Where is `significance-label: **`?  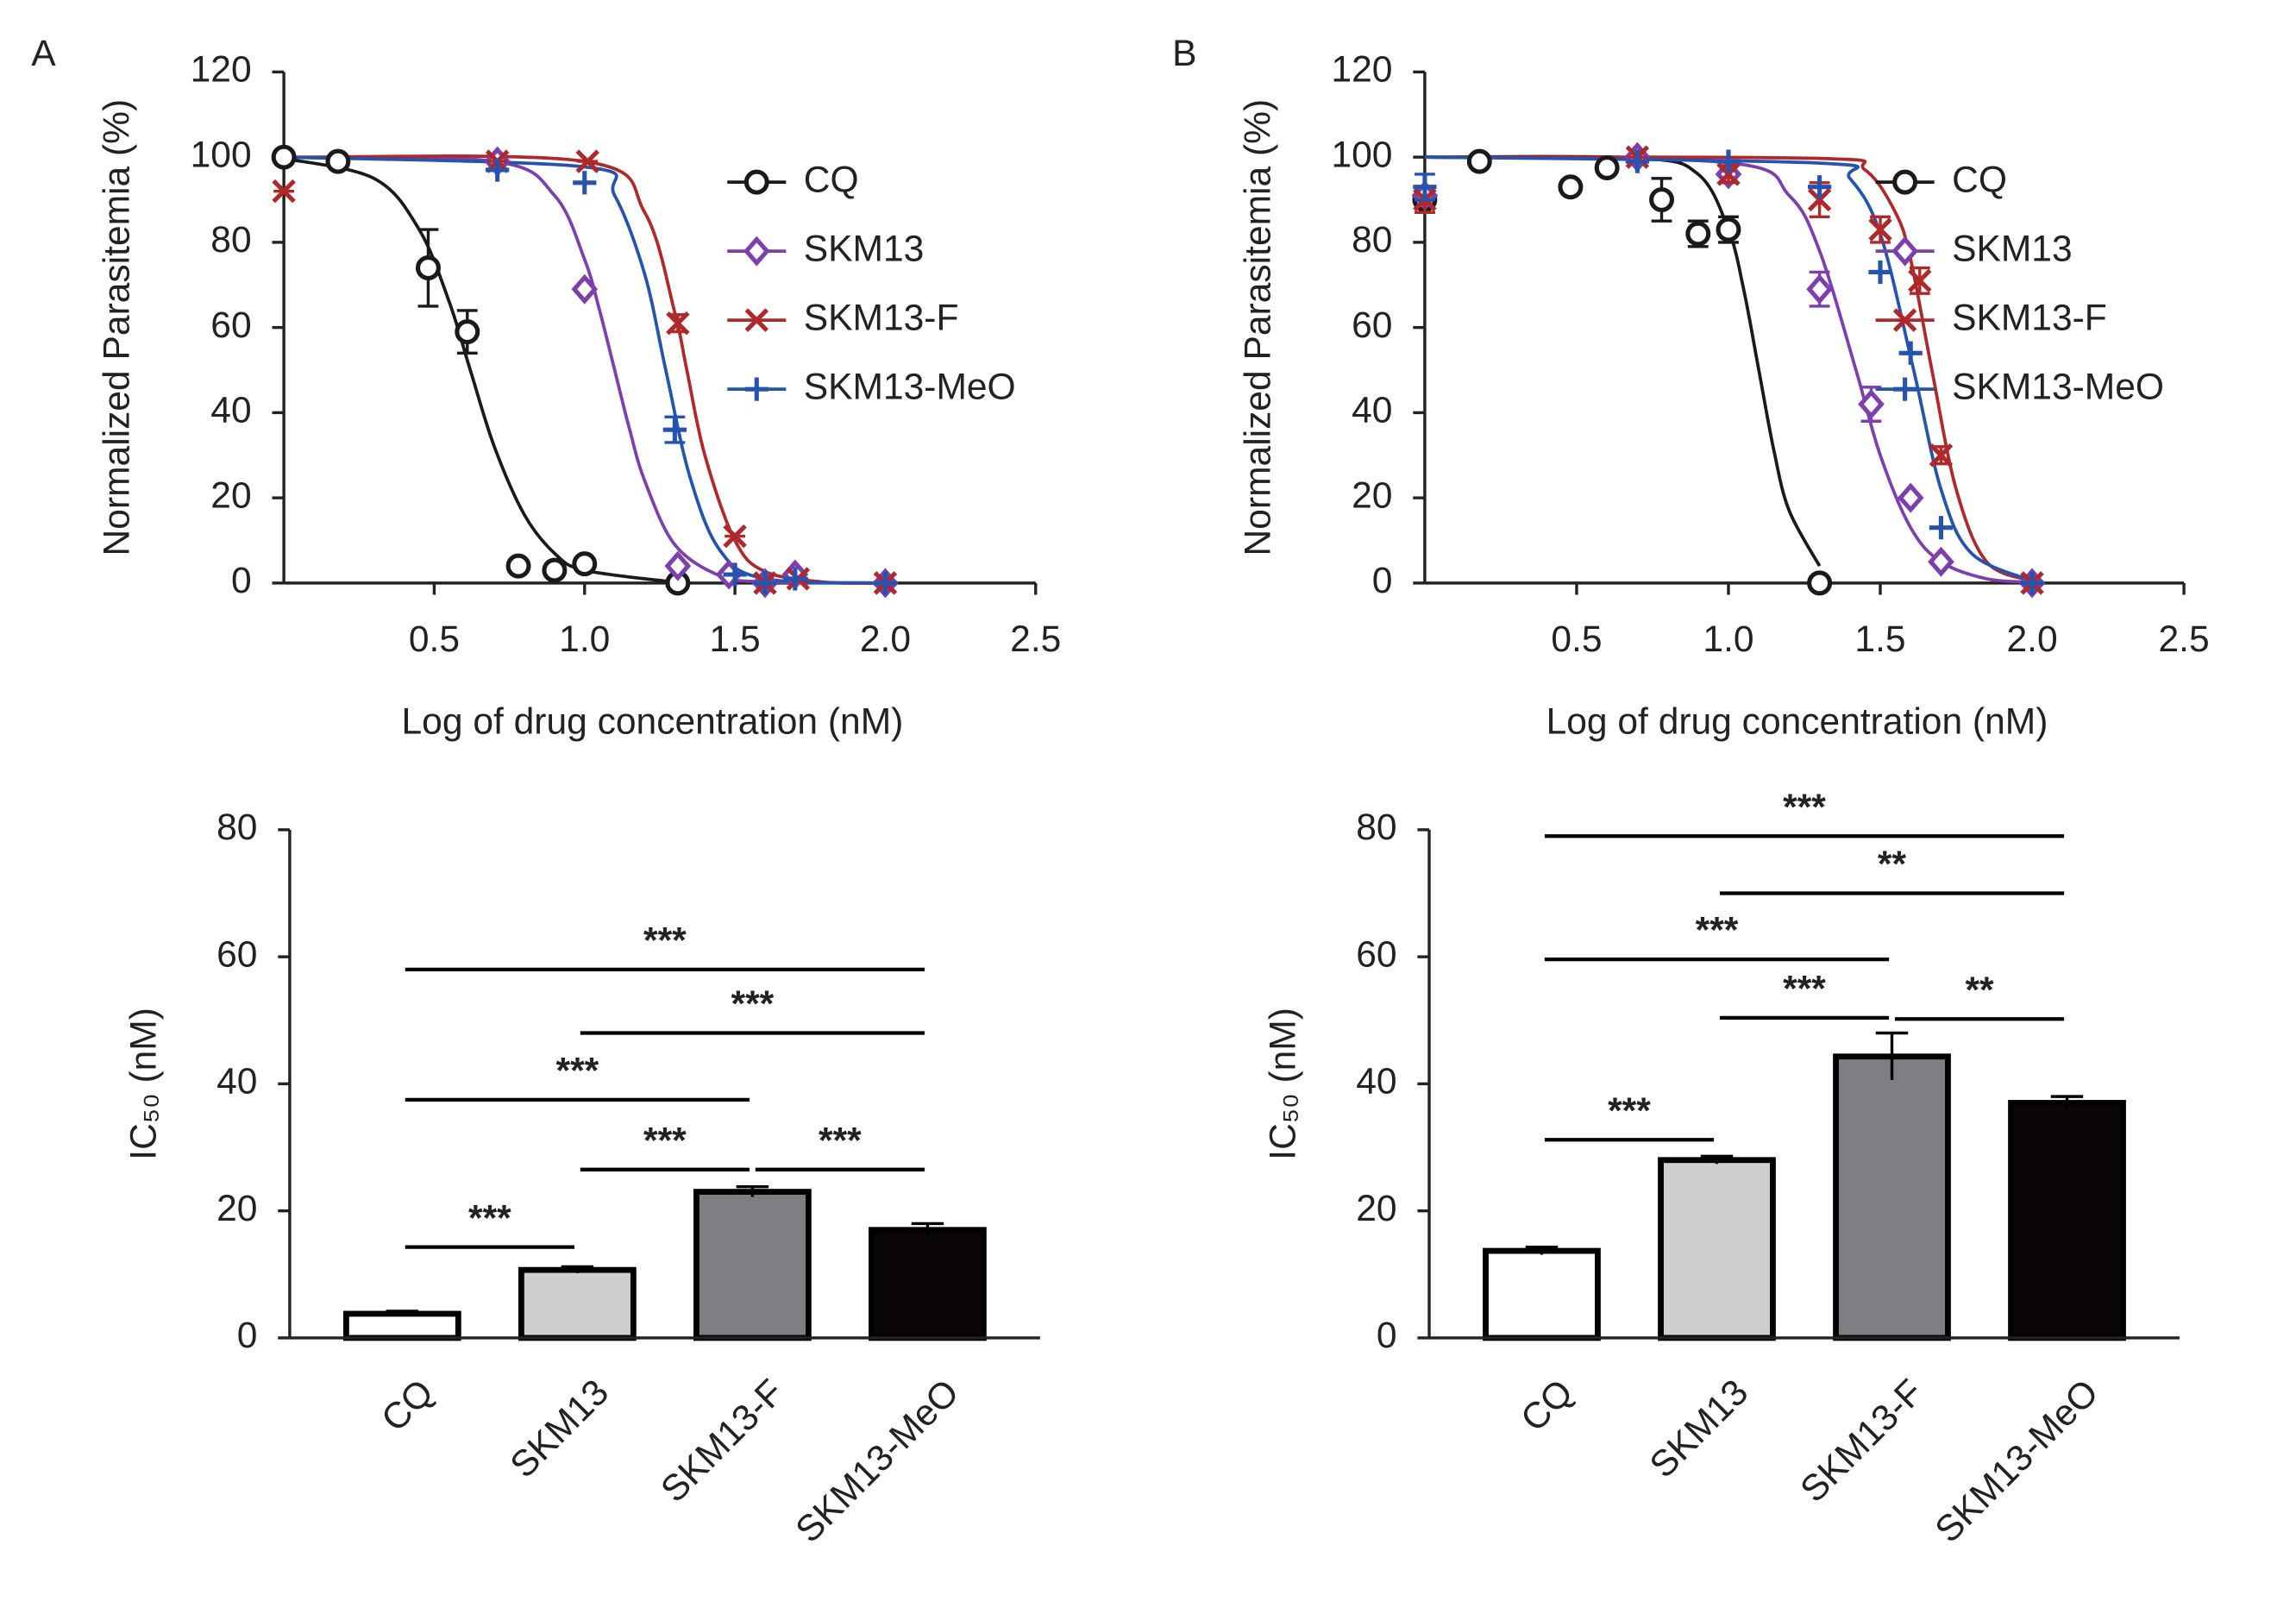 significance-label: ** is located at coordinates (1980, 990).